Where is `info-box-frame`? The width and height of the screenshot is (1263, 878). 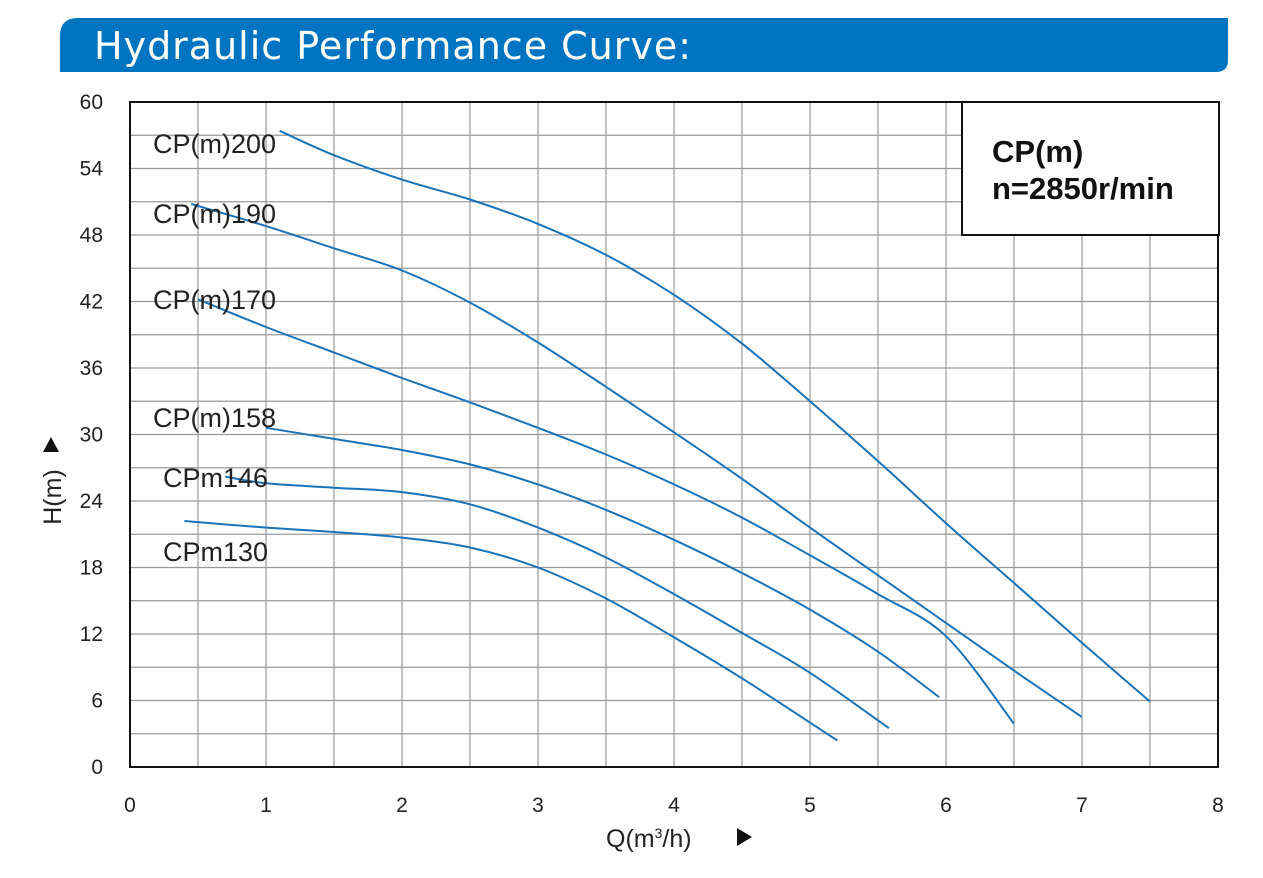
info-box-frame is located at coordinates (1090, 168).